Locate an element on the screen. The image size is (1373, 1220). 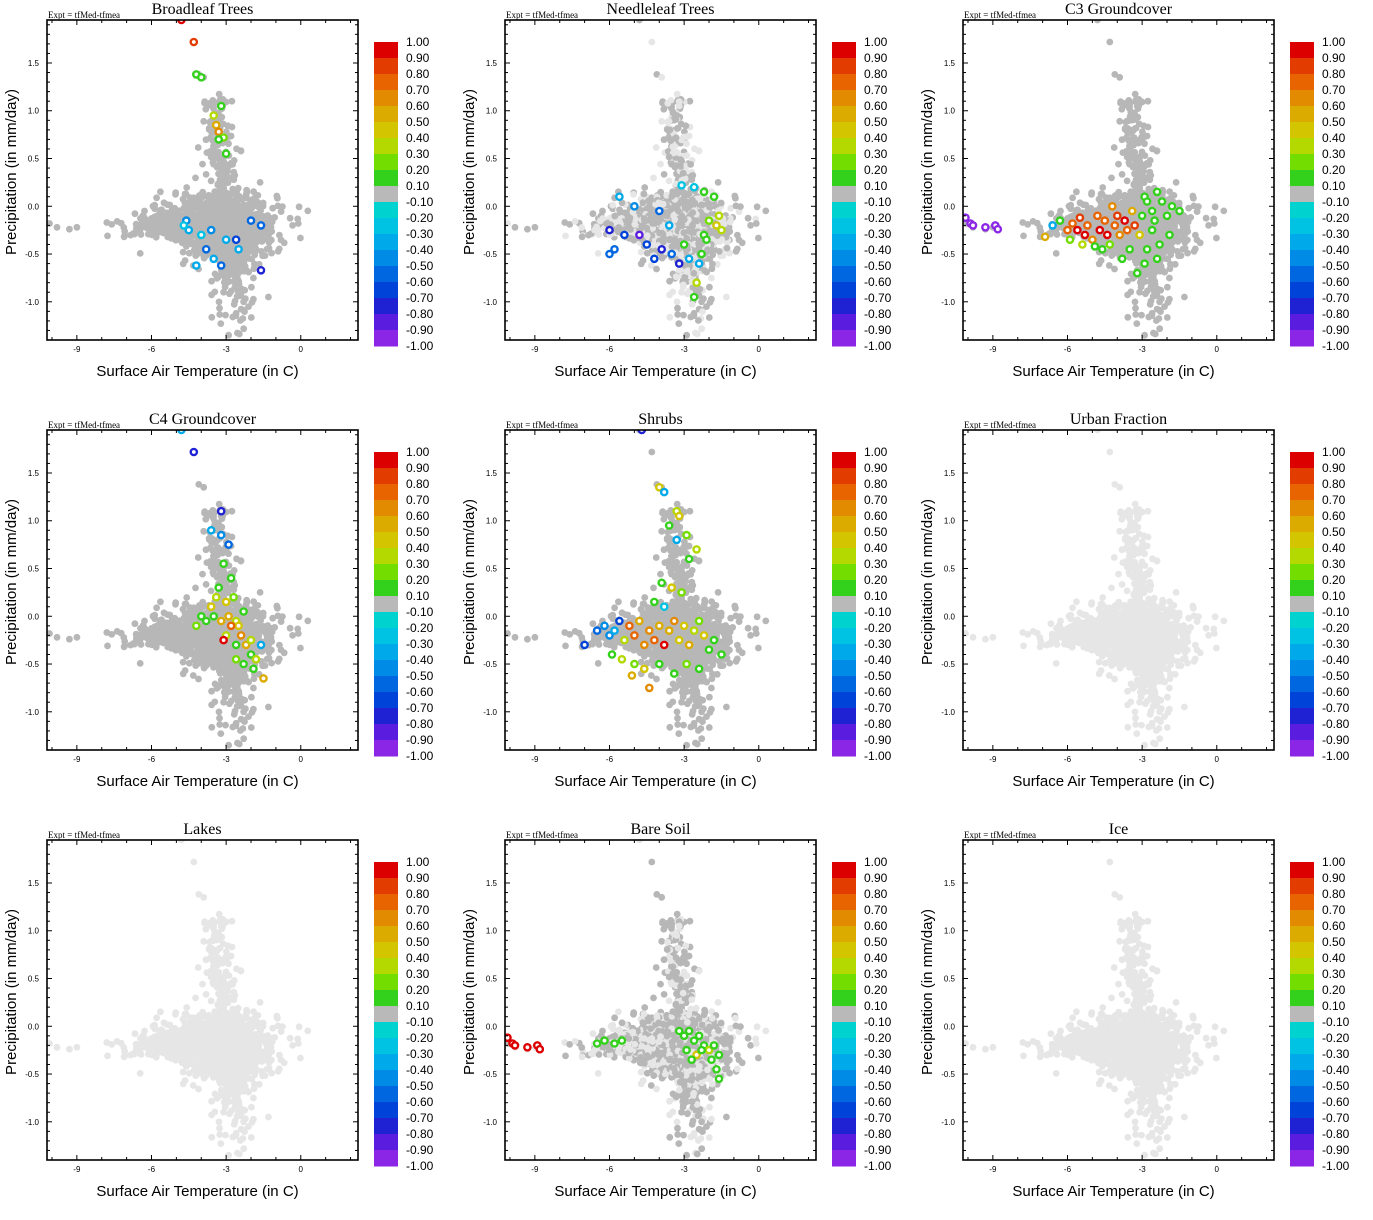
colorbar-label: -0.70 is located at coordinates (878, 298).